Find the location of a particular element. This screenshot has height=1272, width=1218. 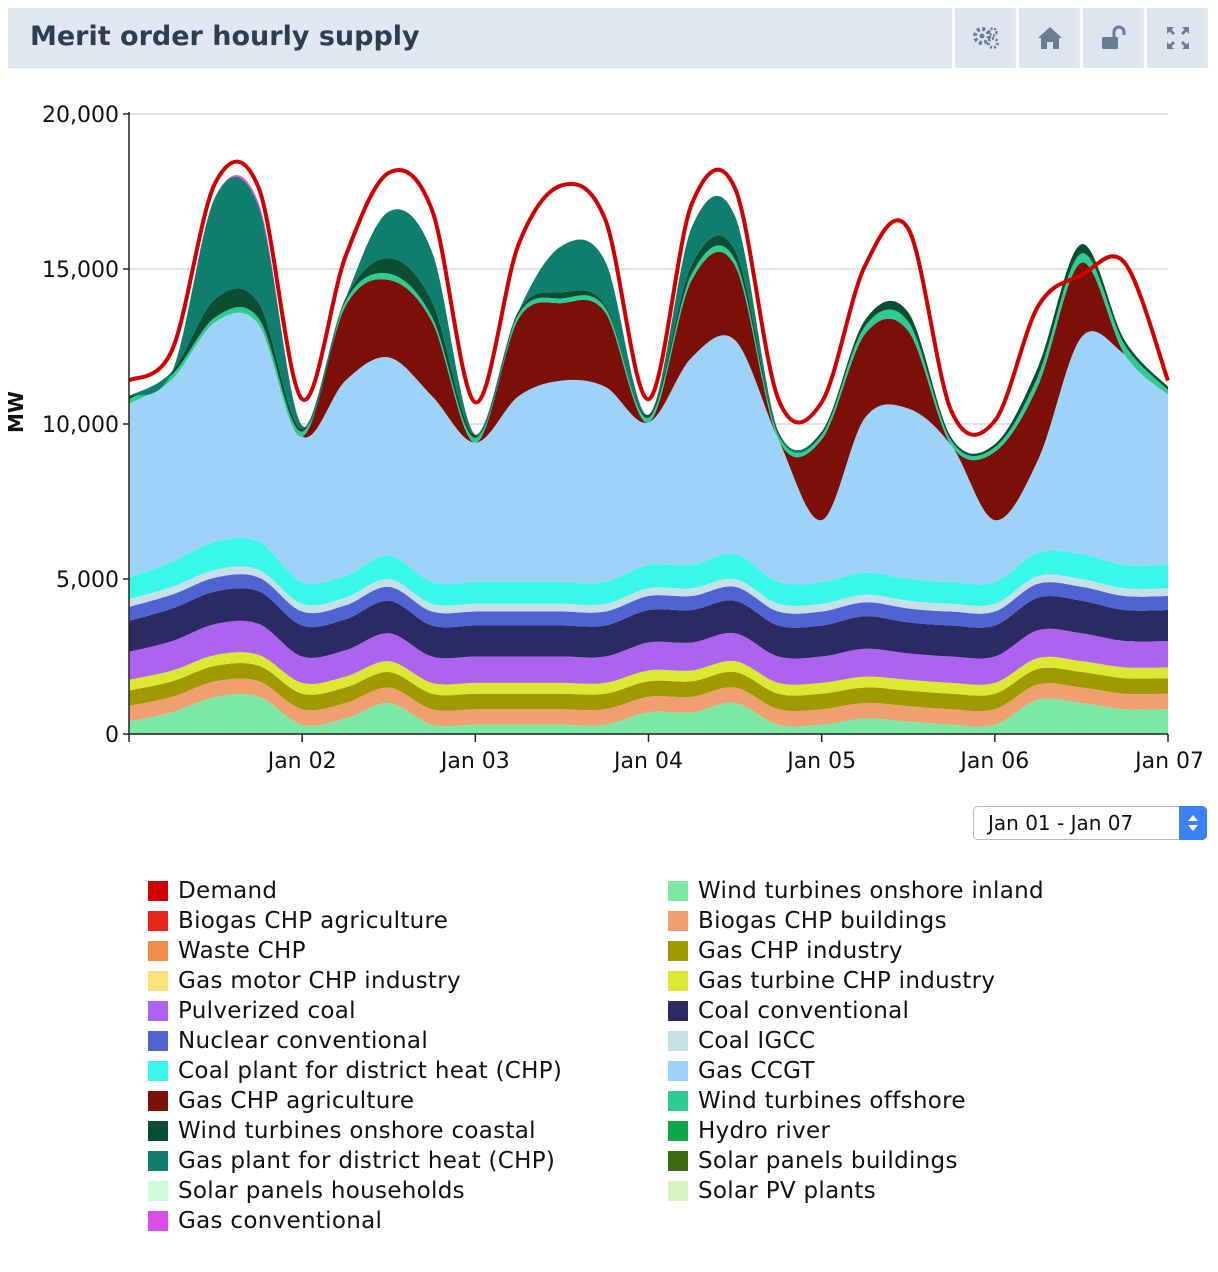

legend-label: Coal conventional is located at coordinates (804, 1011).